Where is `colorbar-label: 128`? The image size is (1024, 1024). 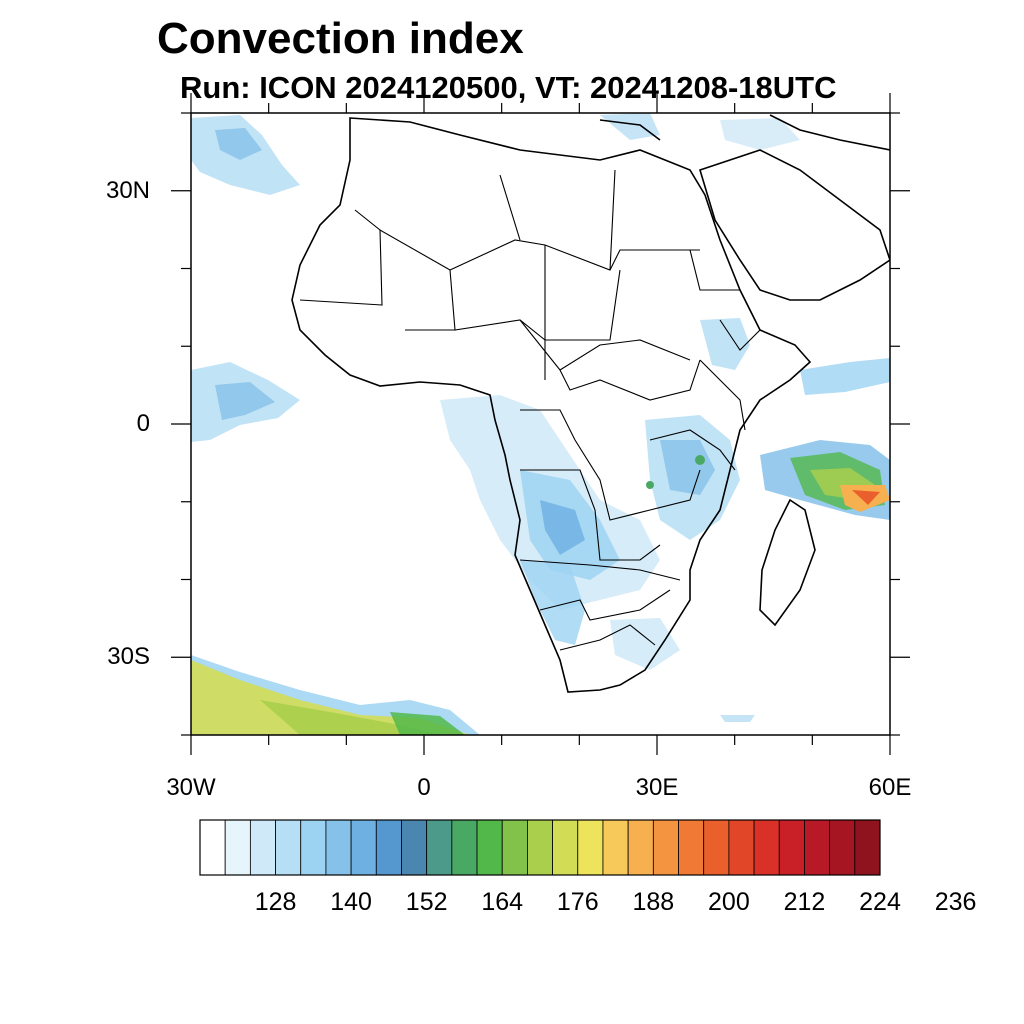
colorbar-label: 128 is located at coordinates (275, 902).